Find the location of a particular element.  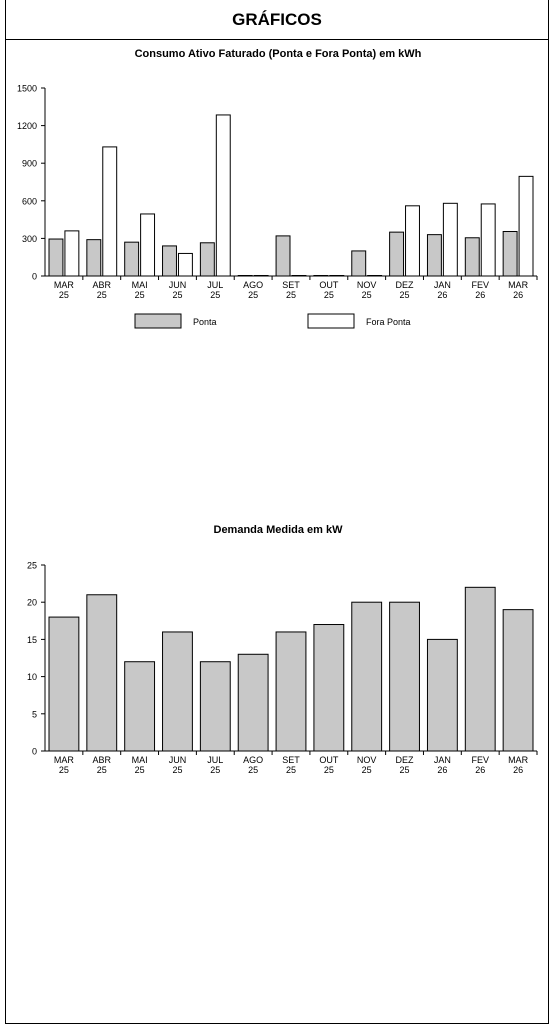

y-tick-label: 5 is located at coordinates (34, 714).